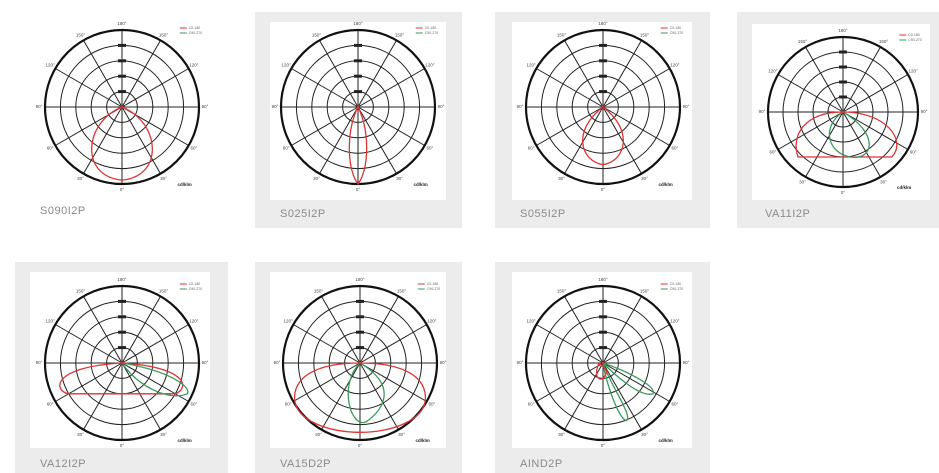  I want to click on legend-label: C90-270, so click(431, 33).